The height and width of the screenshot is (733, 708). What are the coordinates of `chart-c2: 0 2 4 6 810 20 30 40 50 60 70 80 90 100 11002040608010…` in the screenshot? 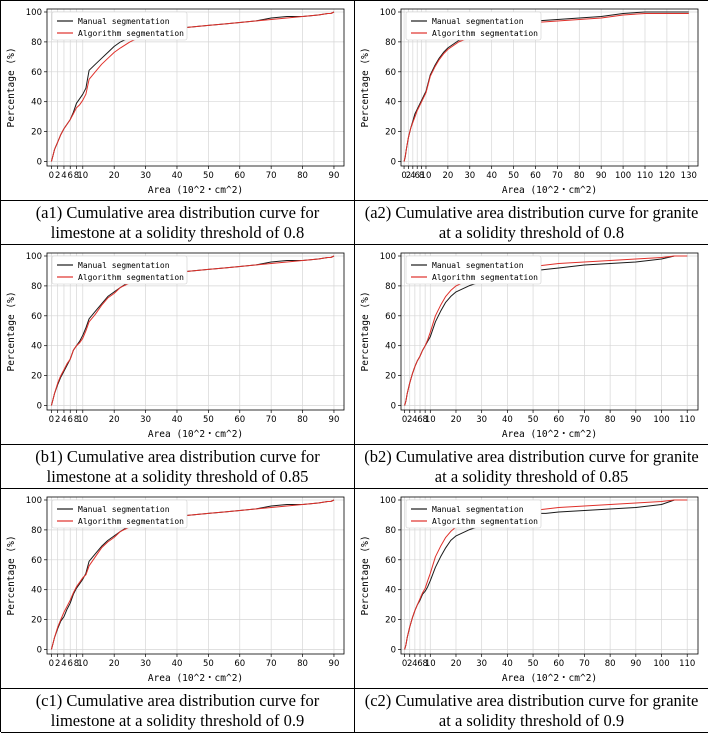 It's located at (529, 590).